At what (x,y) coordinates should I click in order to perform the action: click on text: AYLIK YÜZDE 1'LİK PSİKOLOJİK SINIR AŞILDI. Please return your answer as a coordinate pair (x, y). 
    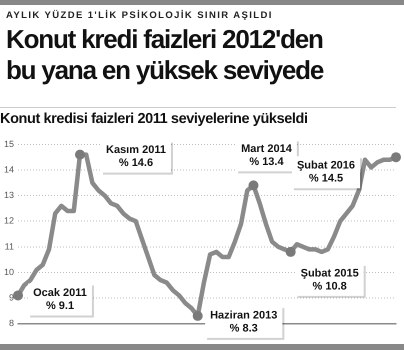
    Looking at the image, I should click on (139, 15).